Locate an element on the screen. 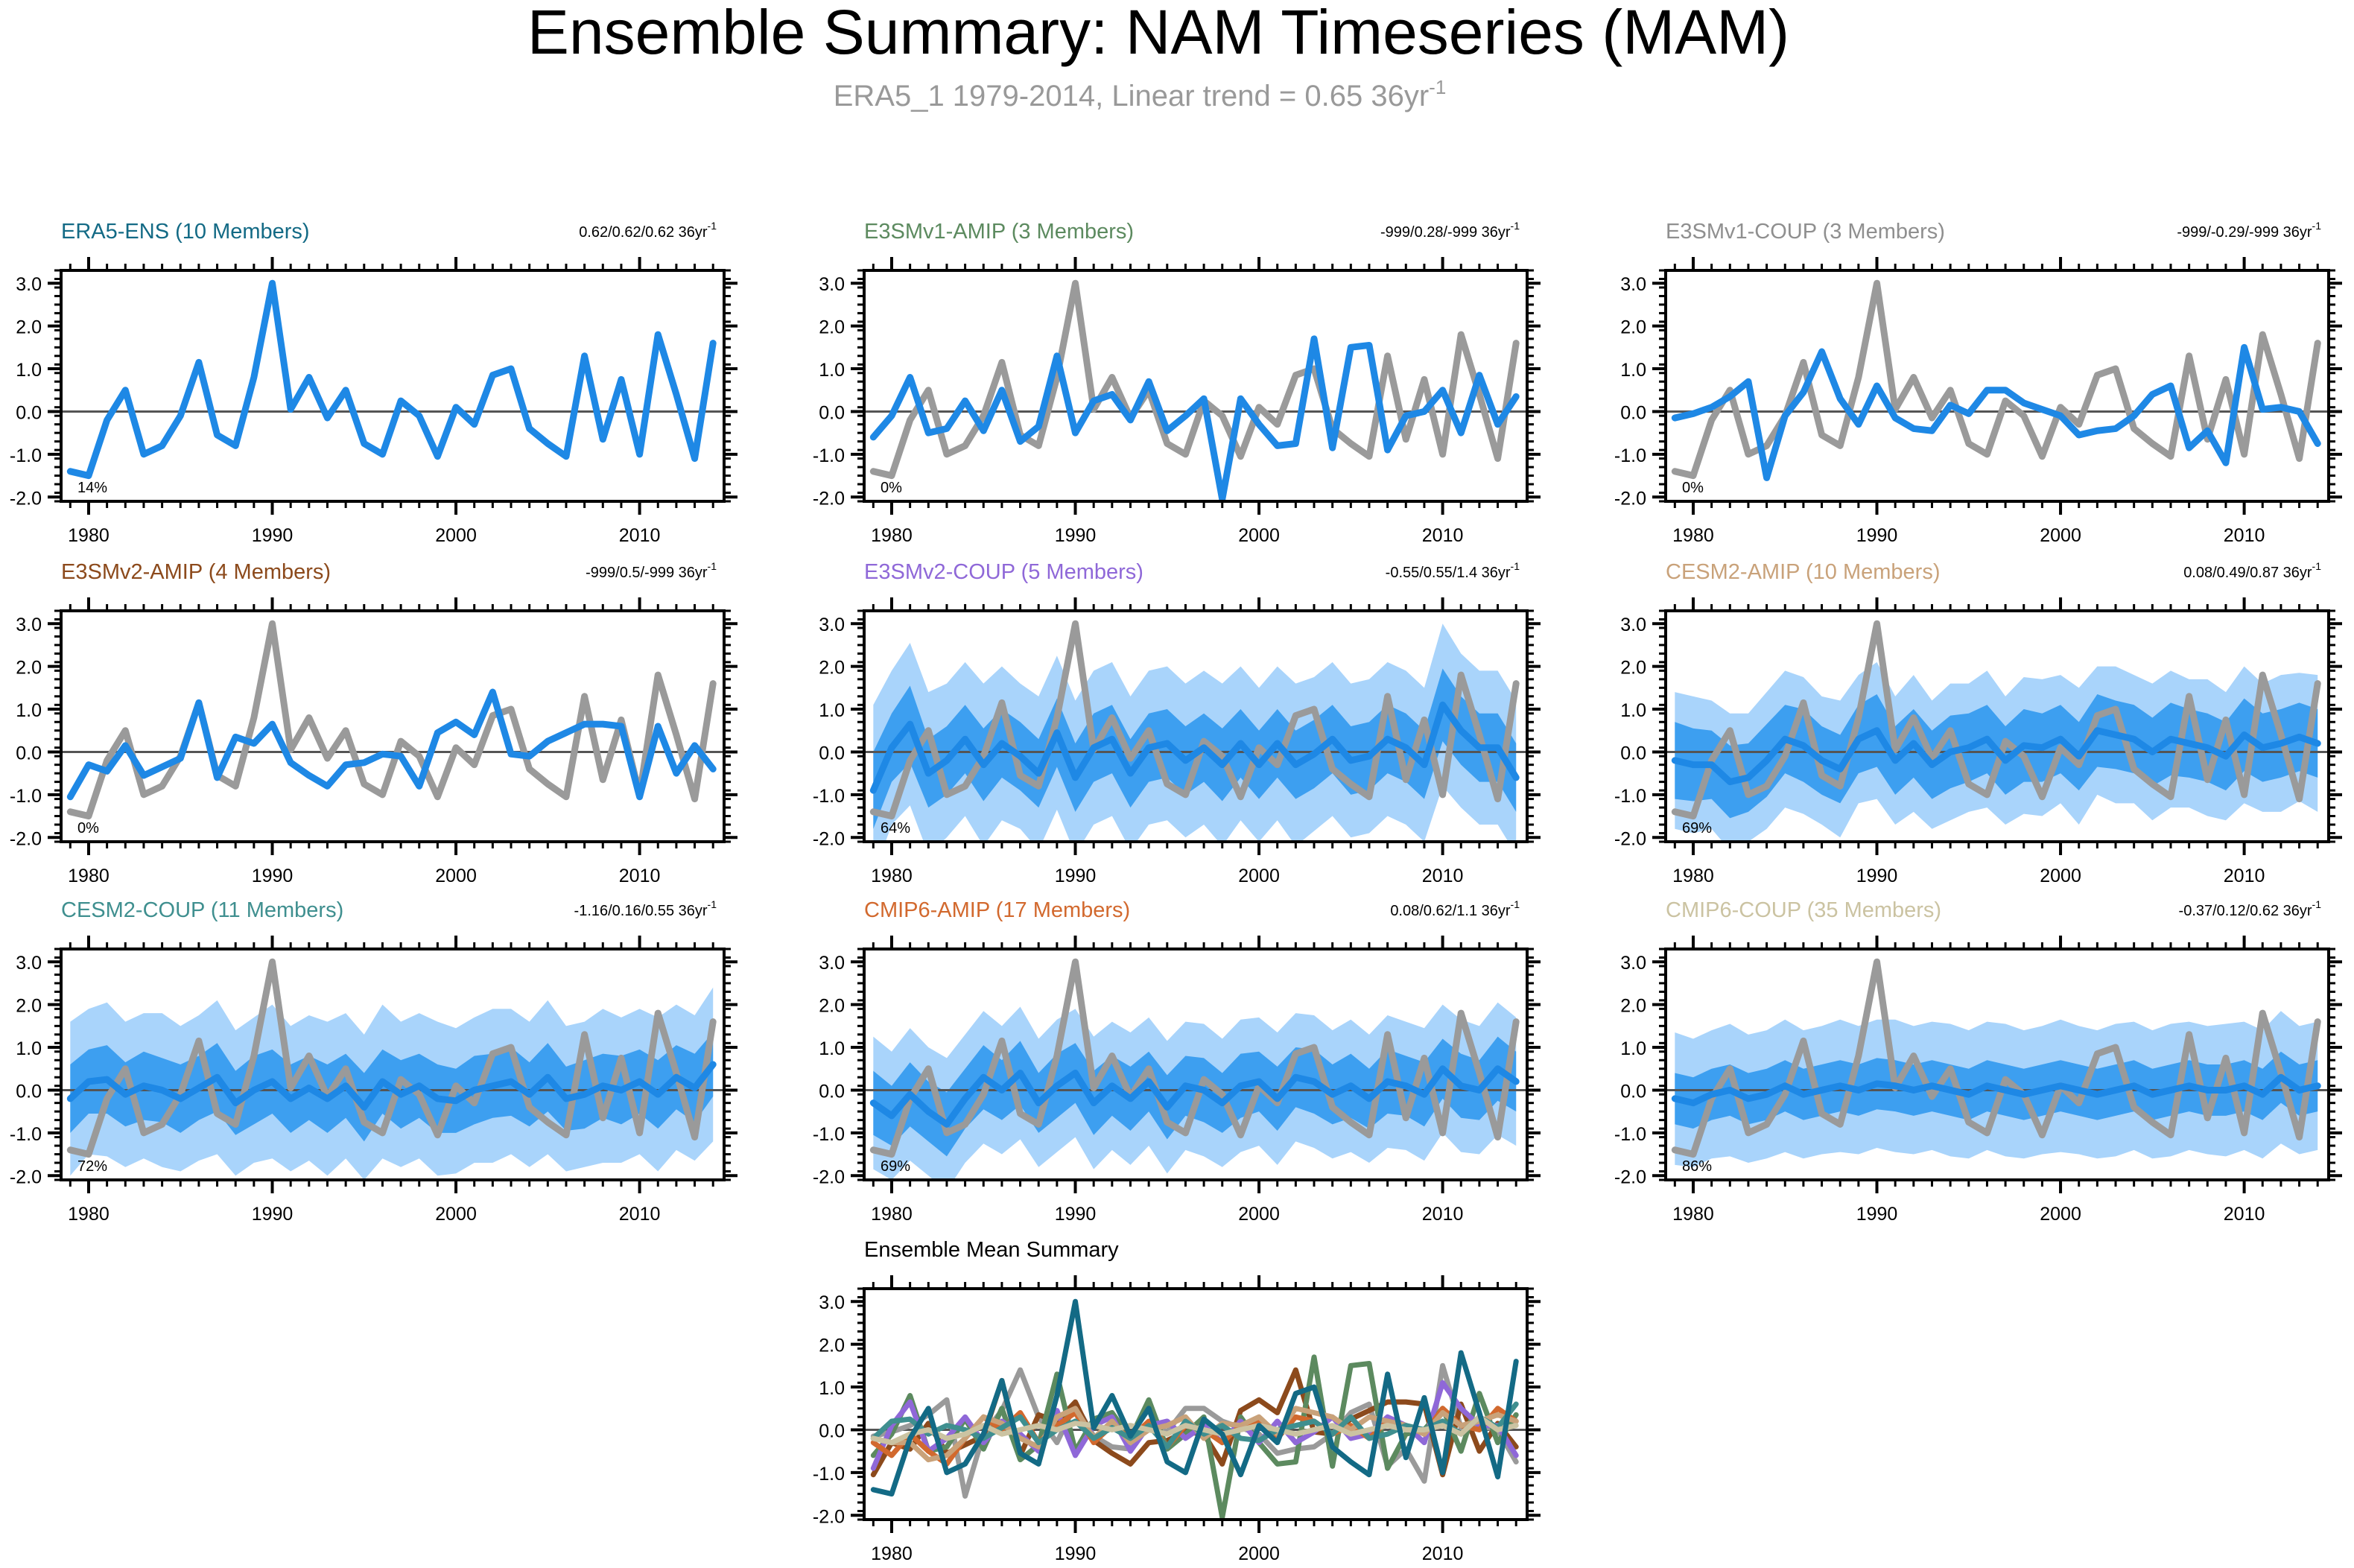 The image size is (2354, 1568). plot-area-cesm2-coup-11-members is located at coordinates (392, 1069).